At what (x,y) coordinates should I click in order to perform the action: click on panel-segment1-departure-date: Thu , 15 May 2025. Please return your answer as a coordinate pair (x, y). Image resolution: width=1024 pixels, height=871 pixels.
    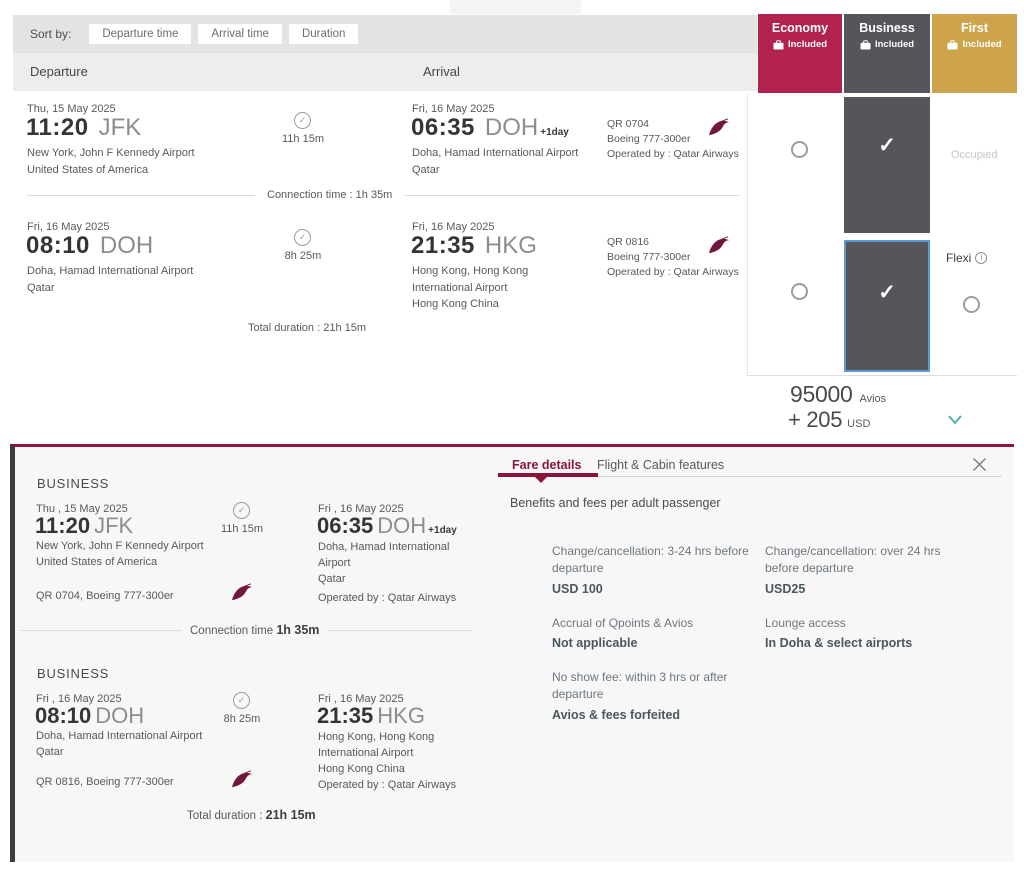
    Looking at the image, I should click on (82, 509).